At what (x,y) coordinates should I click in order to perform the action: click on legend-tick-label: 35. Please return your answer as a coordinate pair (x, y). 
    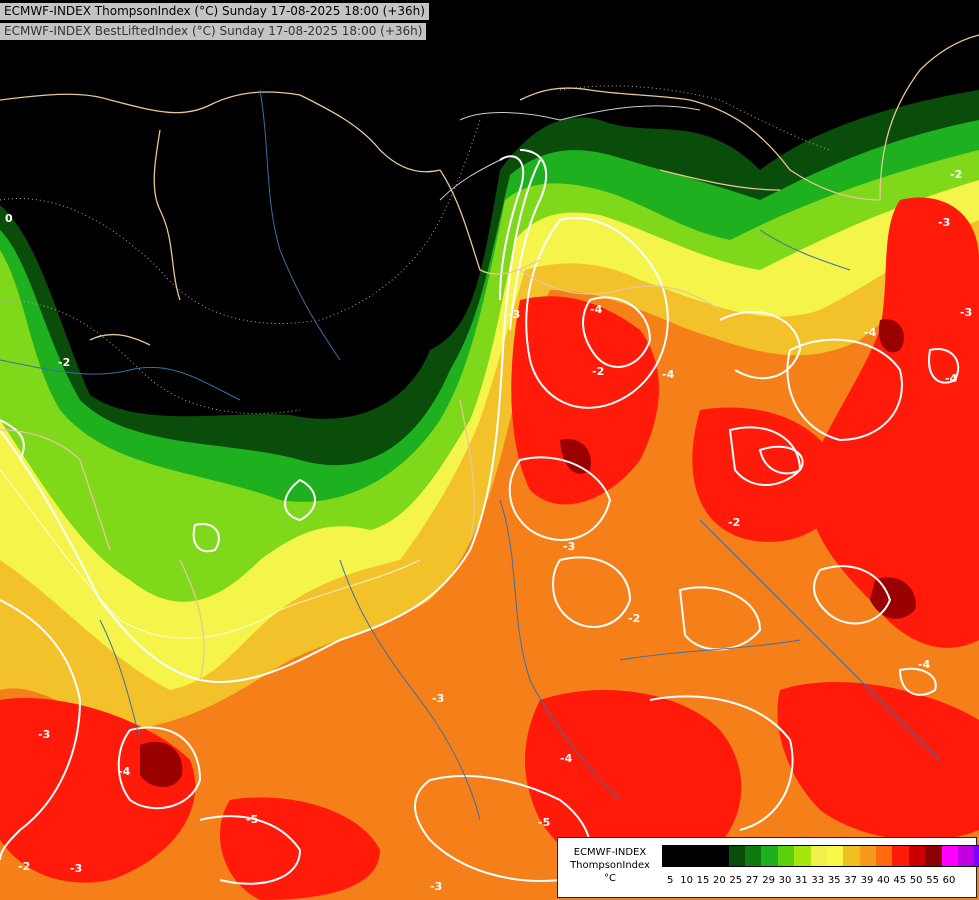
    Looking at the image, I should click on (834, 880).